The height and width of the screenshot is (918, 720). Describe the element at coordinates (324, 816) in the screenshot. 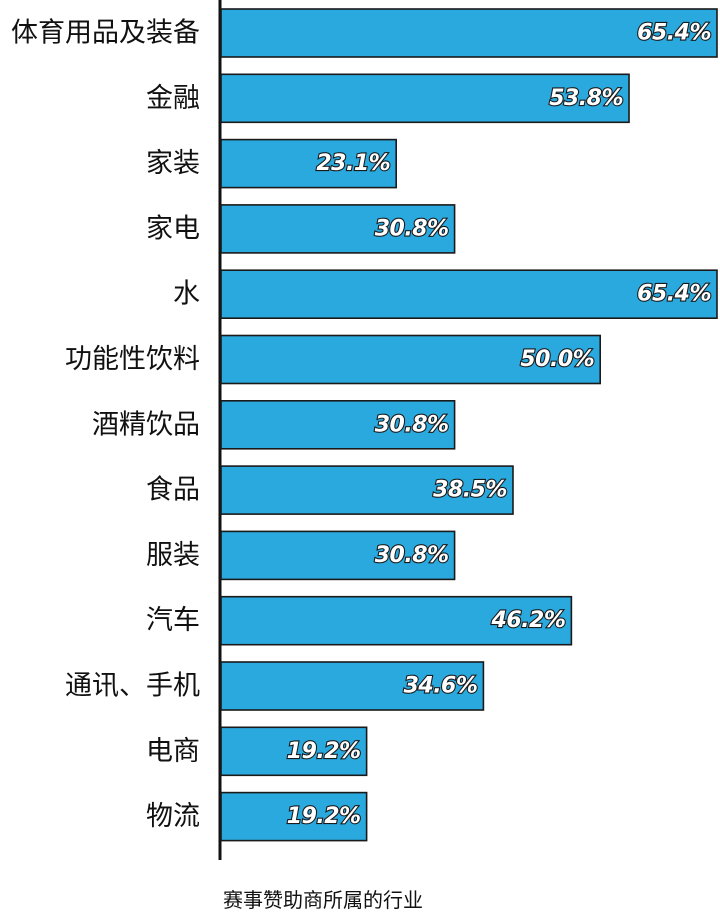

I see `value-label-12: 19.2%` at that location.